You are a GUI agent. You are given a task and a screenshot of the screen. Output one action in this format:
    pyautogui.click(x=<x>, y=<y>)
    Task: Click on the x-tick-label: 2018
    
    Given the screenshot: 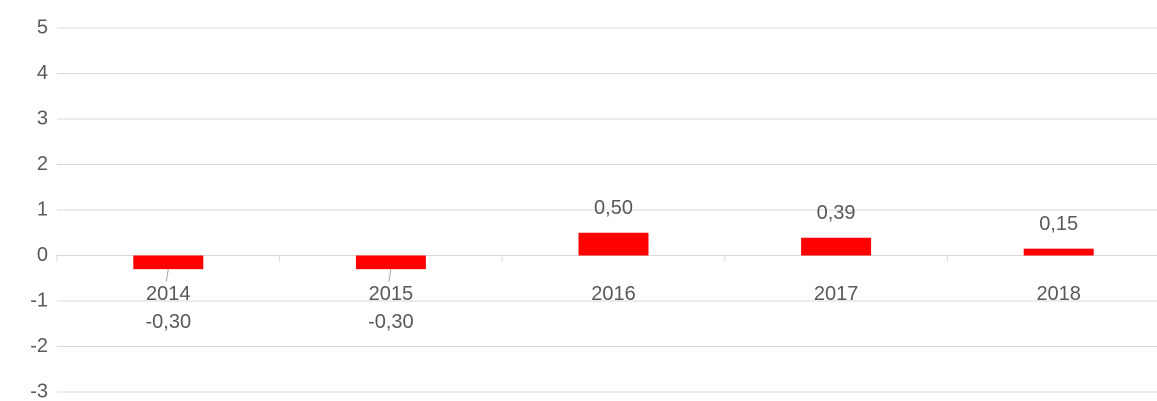 What is the action you would take?
    pyautogui.click(x=1058, y=294)
    